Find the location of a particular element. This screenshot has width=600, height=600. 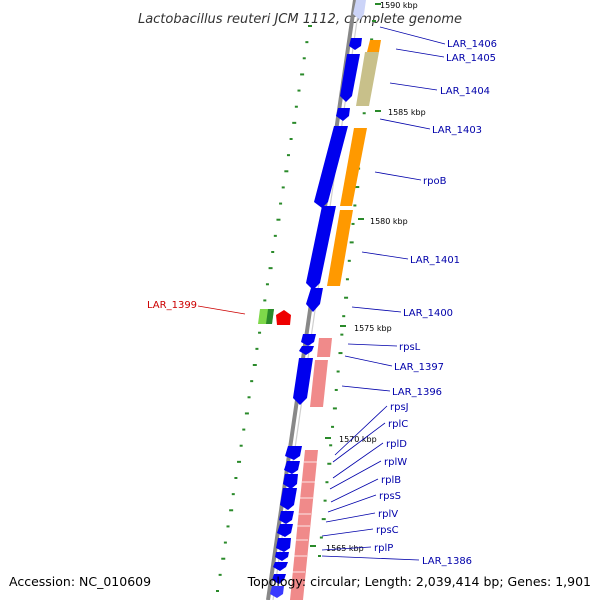

gene-label-rpsc: rpsC is located at coordinates (387, 530).